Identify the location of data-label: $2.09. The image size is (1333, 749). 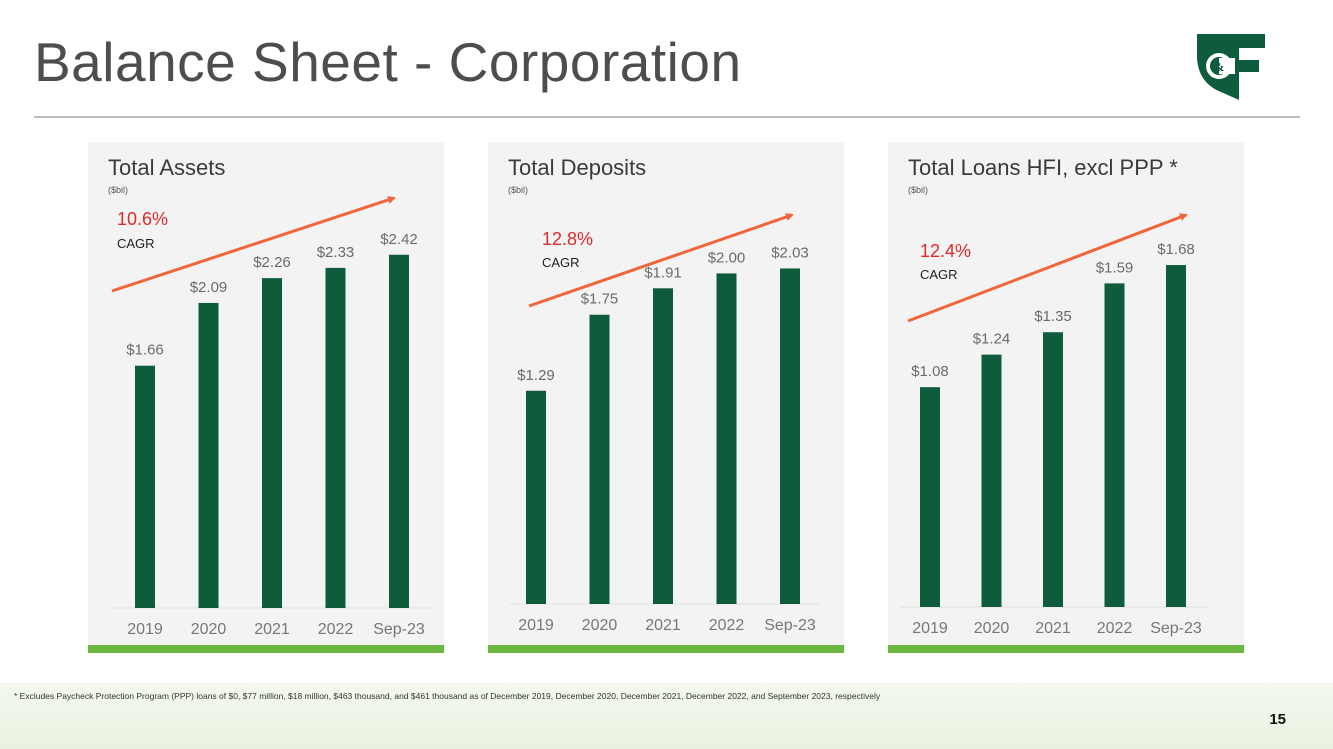
(209, 287).